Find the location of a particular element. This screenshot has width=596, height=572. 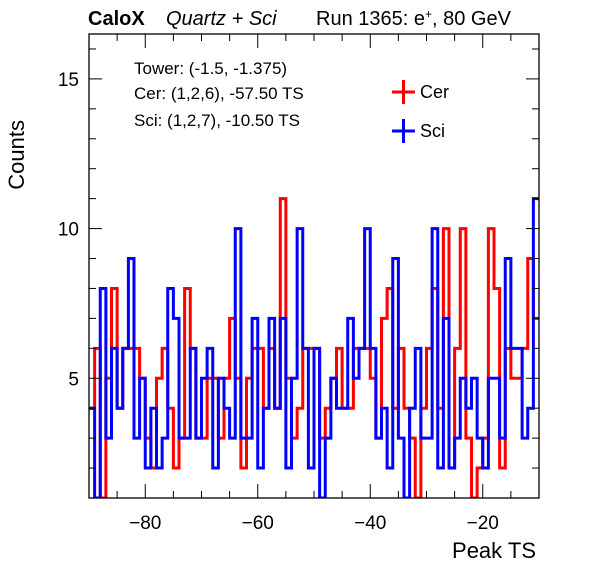

x-tick-label: −20 is located at coordinates (483, 523).